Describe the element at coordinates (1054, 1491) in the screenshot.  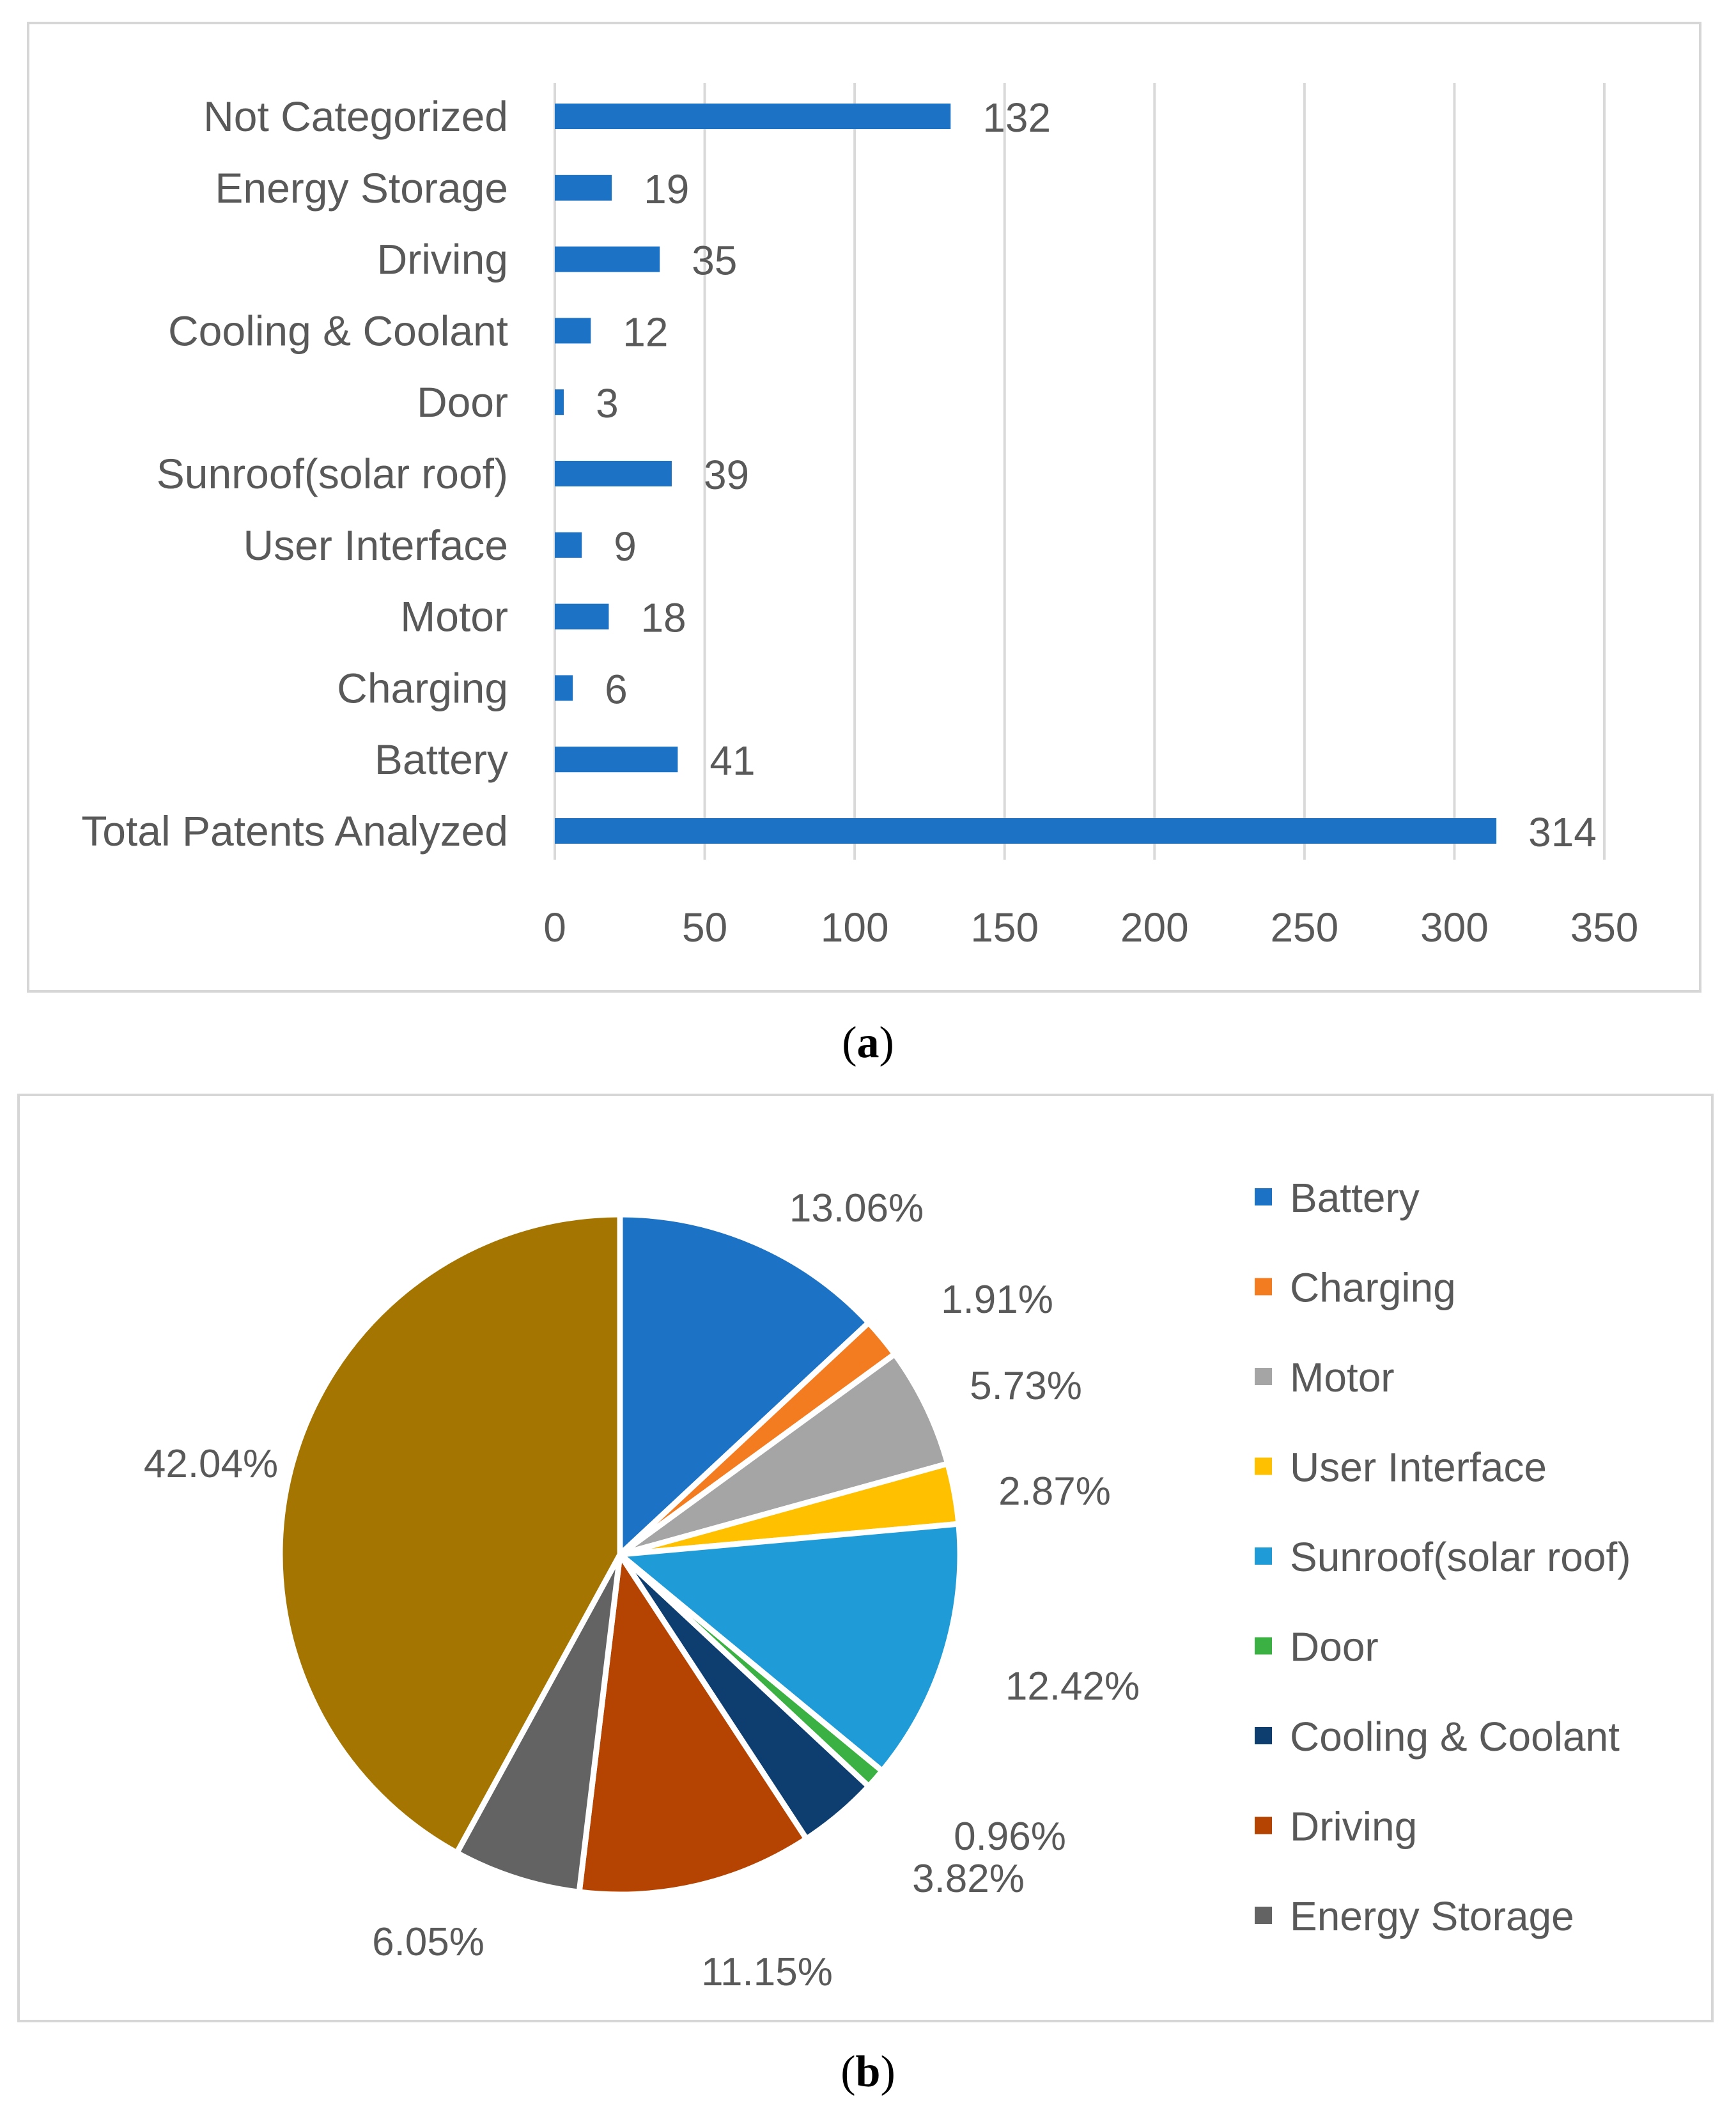
I see `pie-value-label: 2.87%` at that location.